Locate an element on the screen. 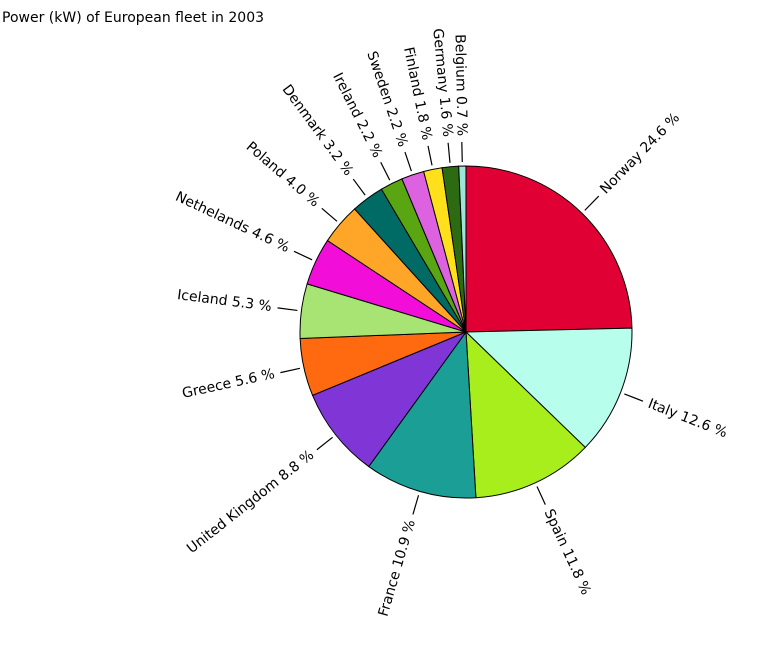 Image resolution: width=768 pixels, height=647 pixels. leader-line-italy is located at coordinates (634, 397).